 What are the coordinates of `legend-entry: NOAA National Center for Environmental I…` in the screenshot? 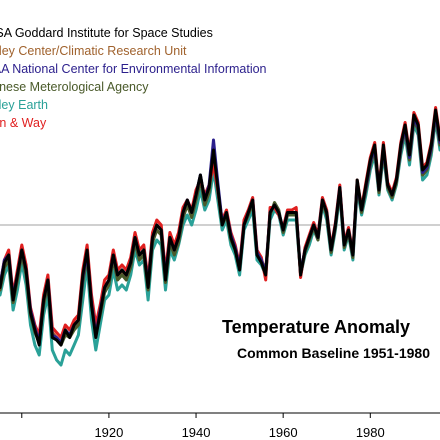 It's located at (133, 69).